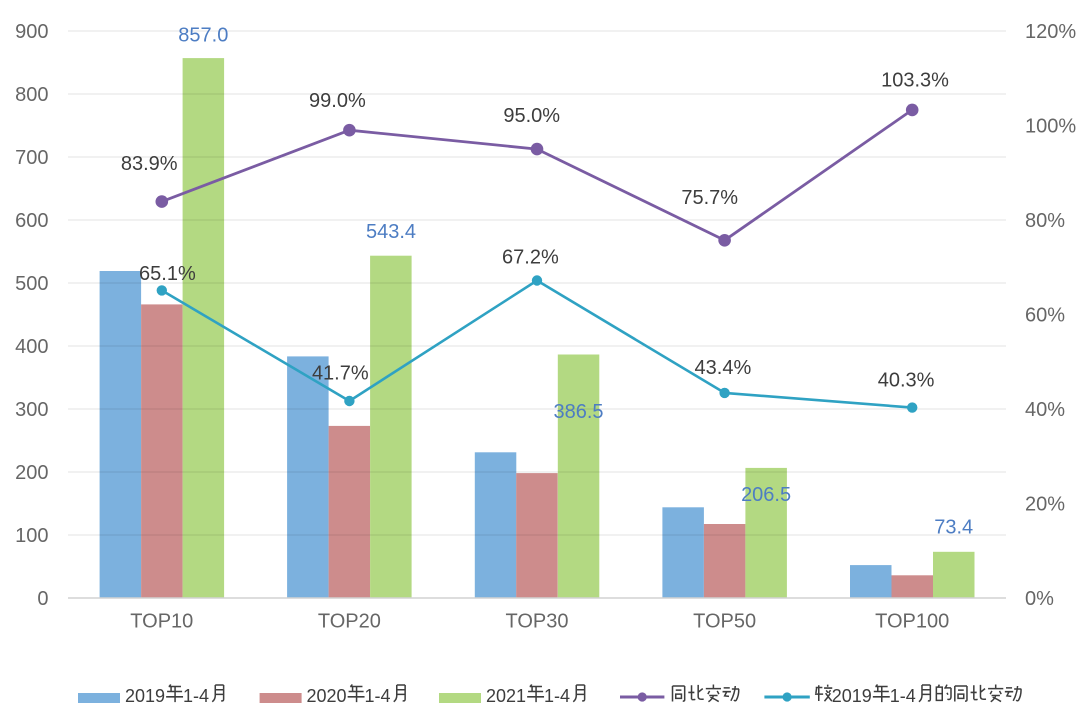  I want to click on svg-text: 300, so click(31, 410).